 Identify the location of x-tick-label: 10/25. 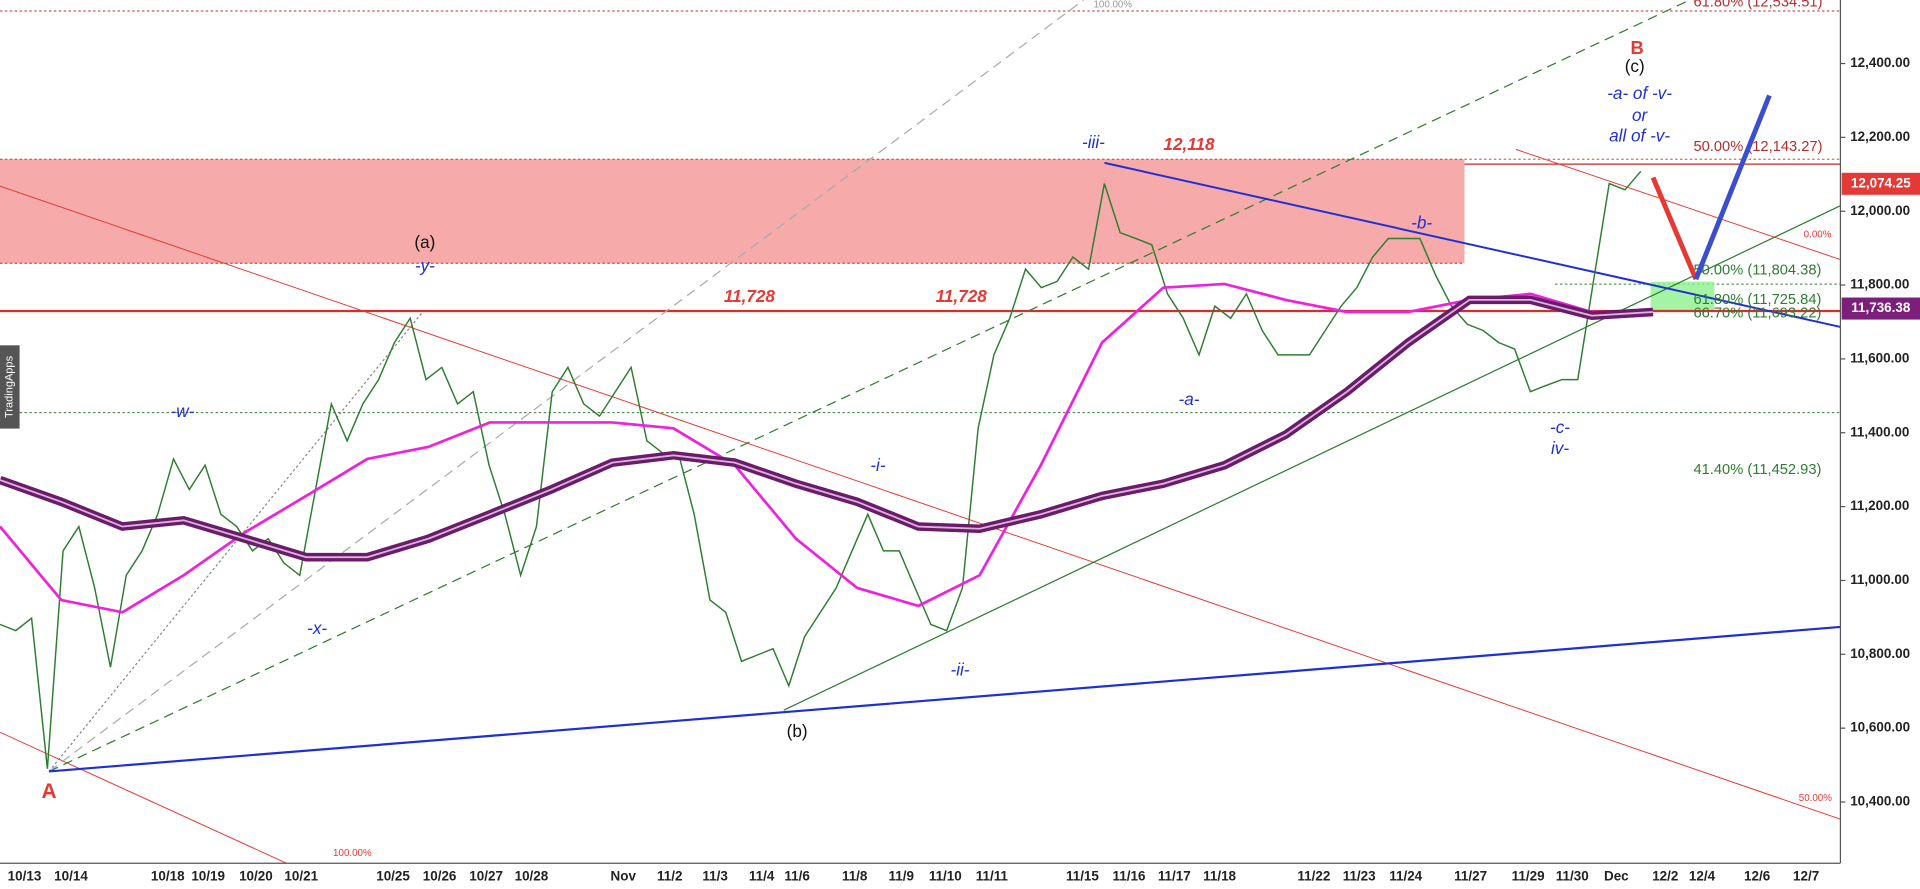
(393, 875).